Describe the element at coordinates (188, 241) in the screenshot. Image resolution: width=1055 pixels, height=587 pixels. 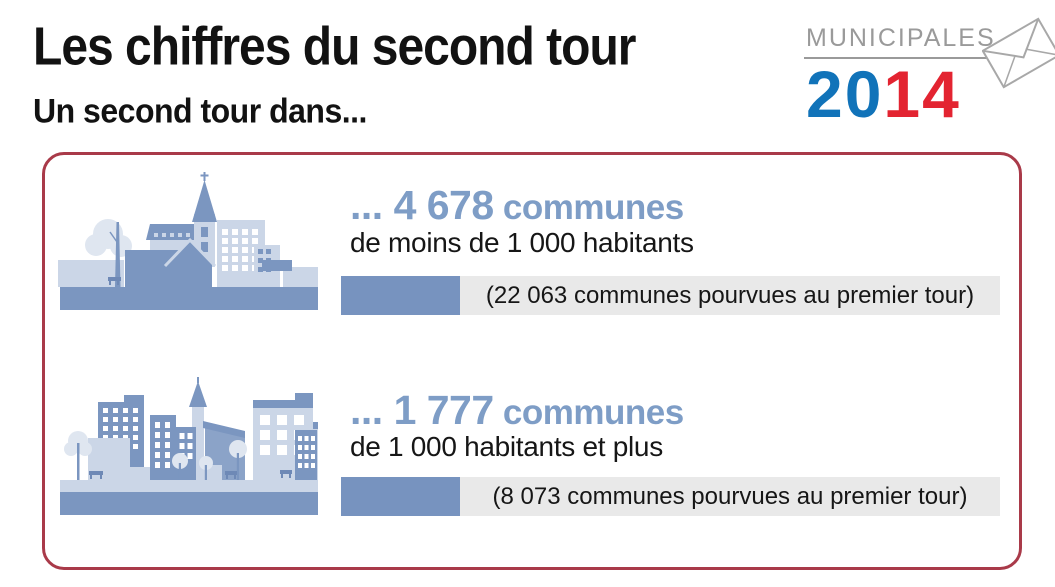
I see `village-illustration` at that location.